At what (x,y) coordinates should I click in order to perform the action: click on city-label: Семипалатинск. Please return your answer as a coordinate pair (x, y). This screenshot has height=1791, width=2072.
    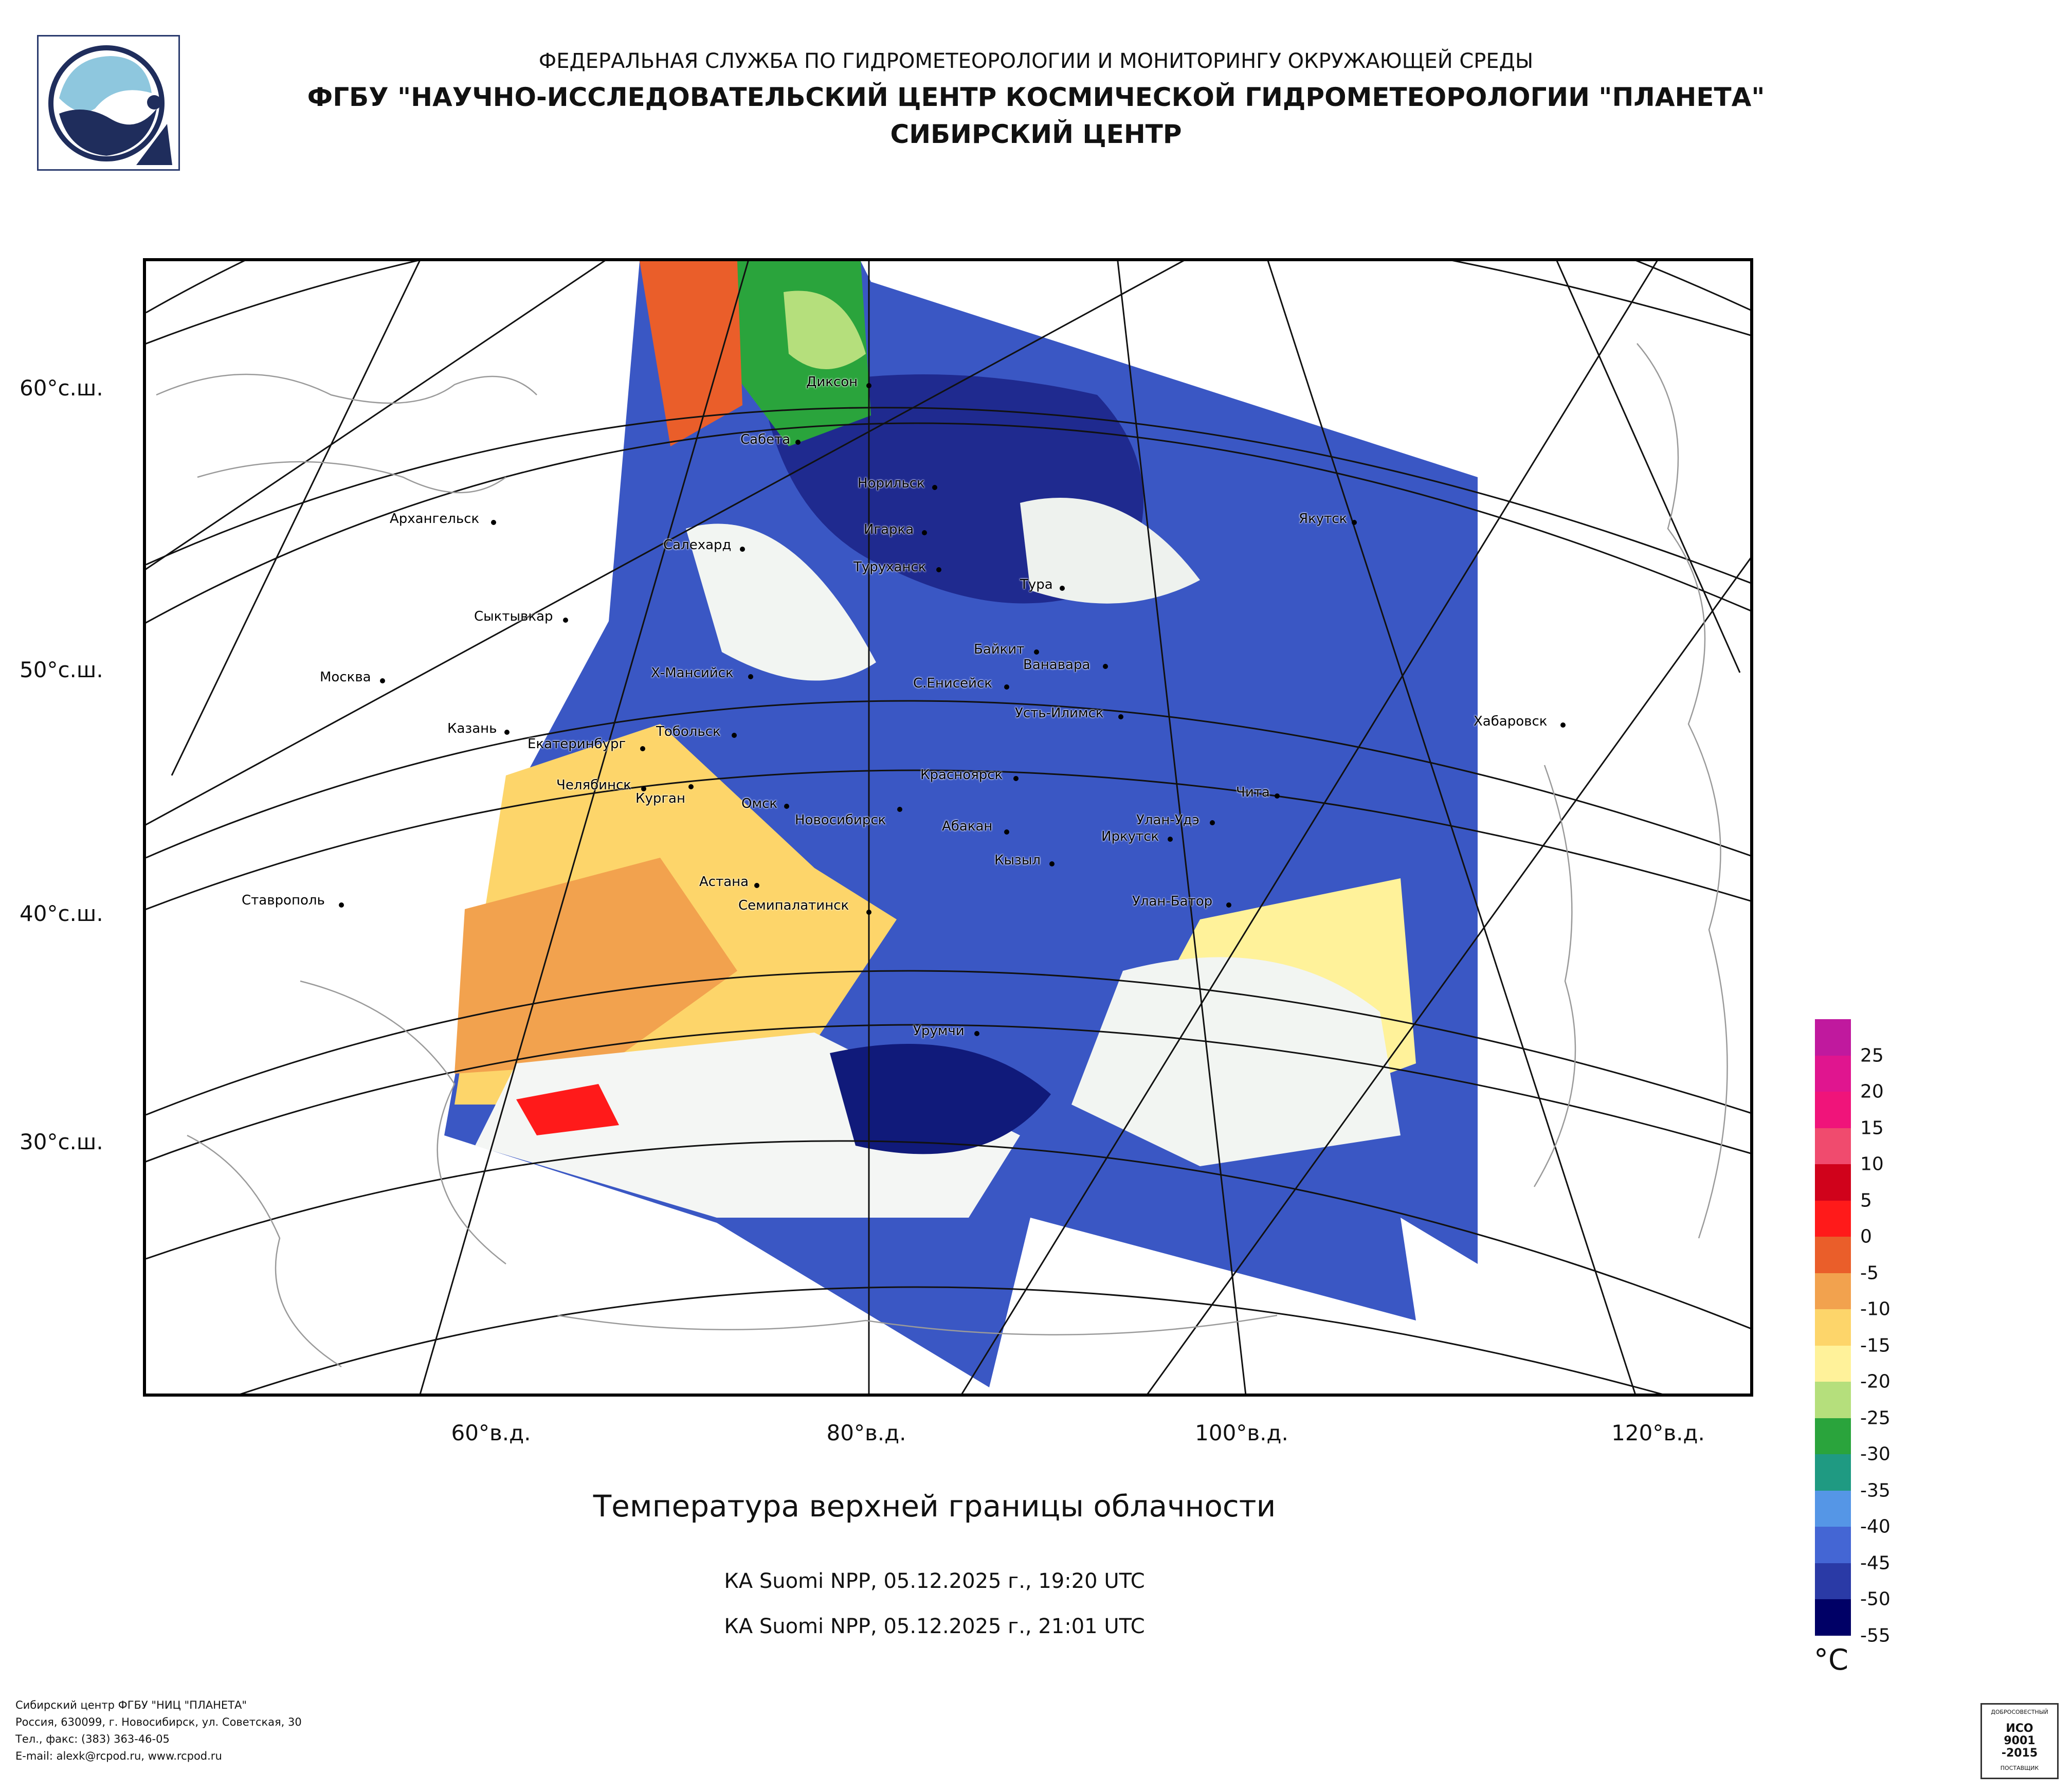
    Looking at the image, I should click on (793, 905).